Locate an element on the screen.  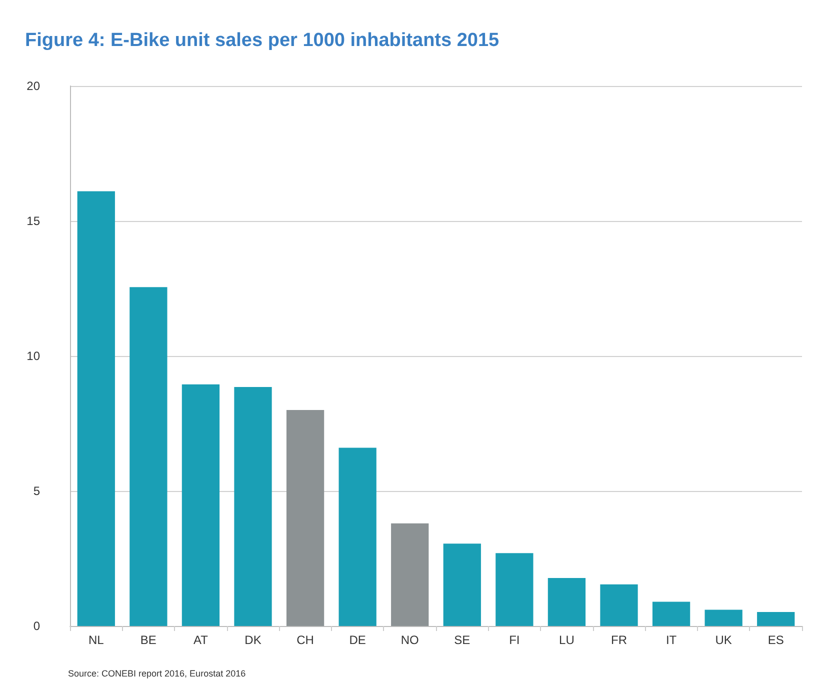
x-tick-label: BE is located at coordinates (148, 640).